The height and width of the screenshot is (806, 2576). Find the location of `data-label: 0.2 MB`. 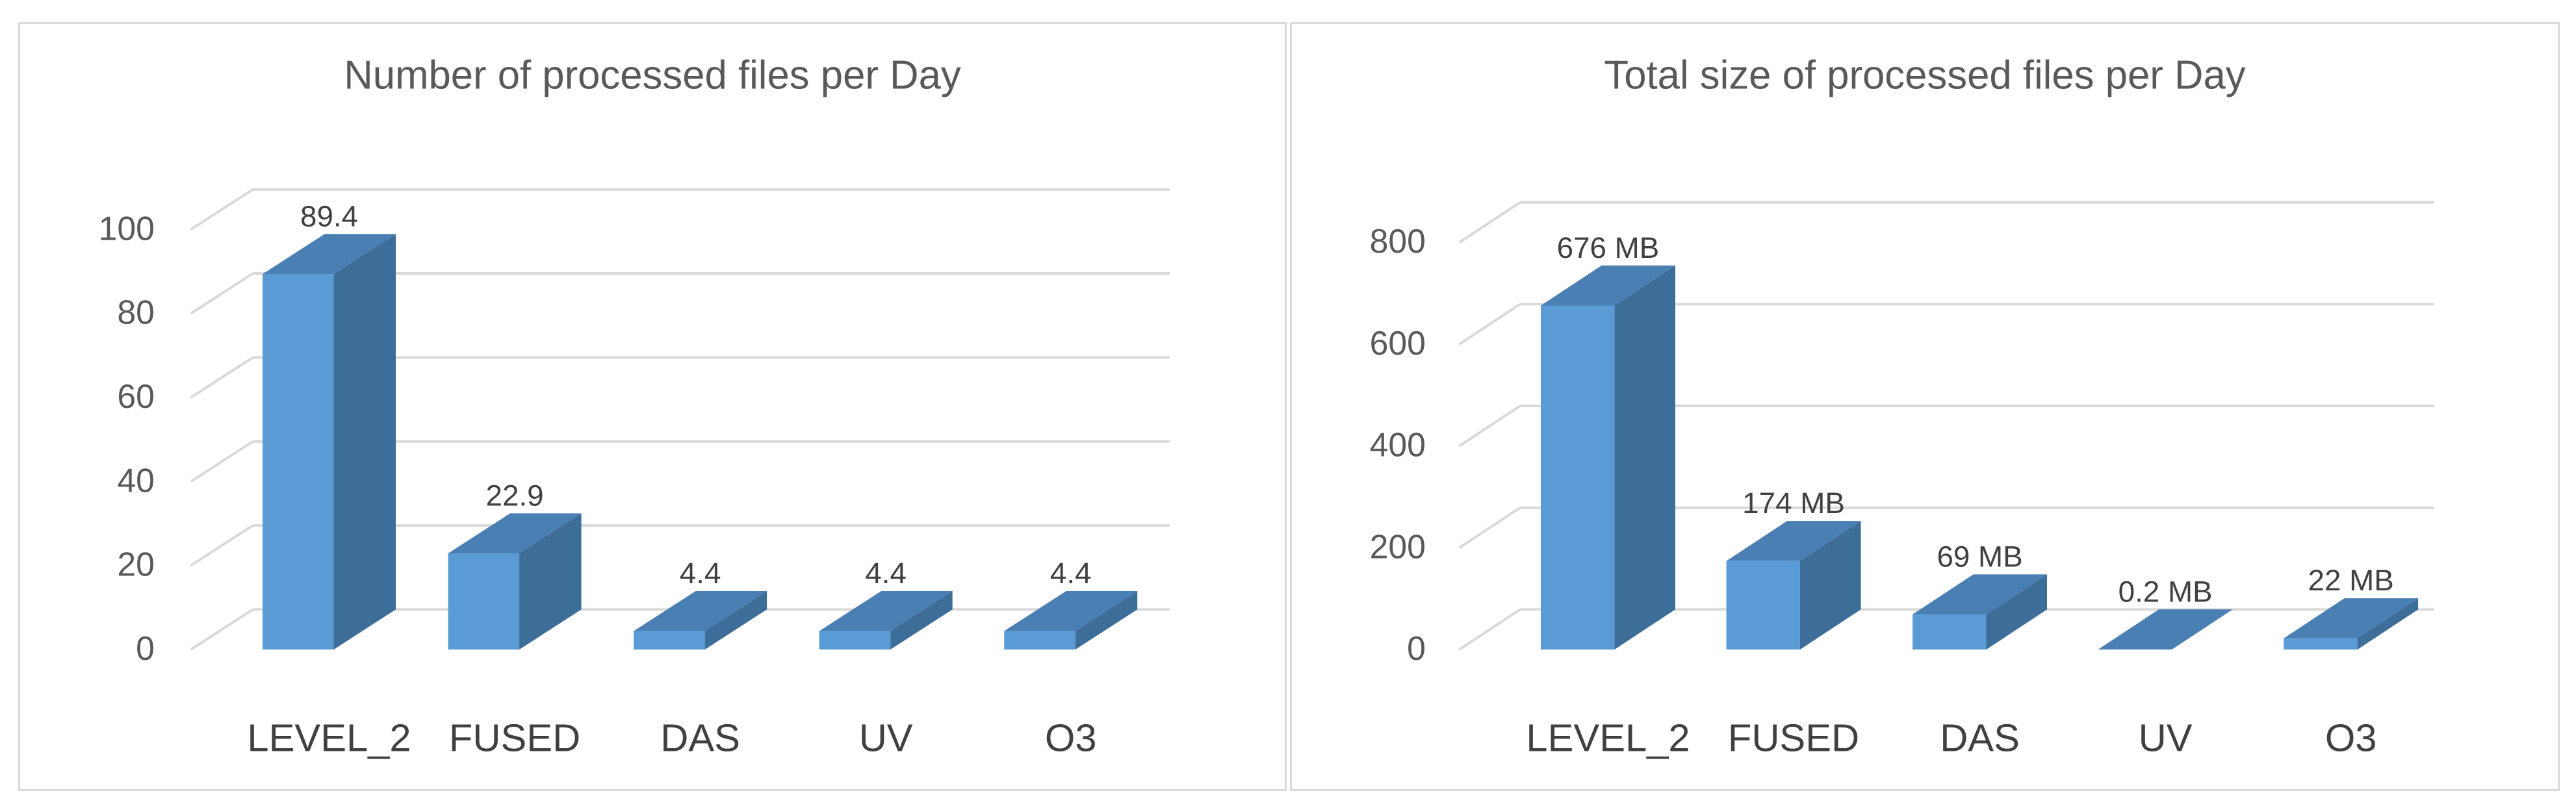

data-label: 0.2 MB is located at coordinates (2166, 591).